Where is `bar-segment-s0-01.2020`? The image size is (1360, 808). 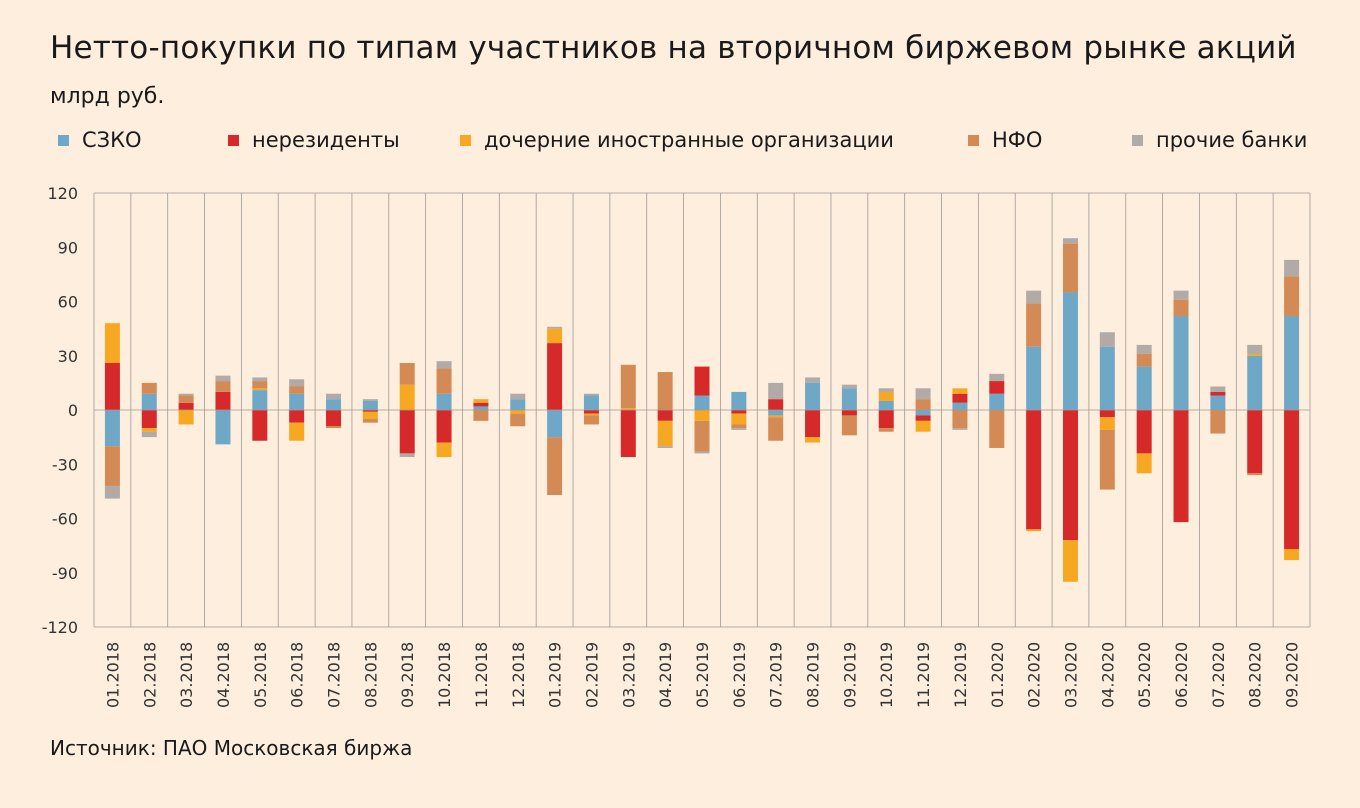
bar-segment-s0-01.2020 is located at coordinates (997, 401).